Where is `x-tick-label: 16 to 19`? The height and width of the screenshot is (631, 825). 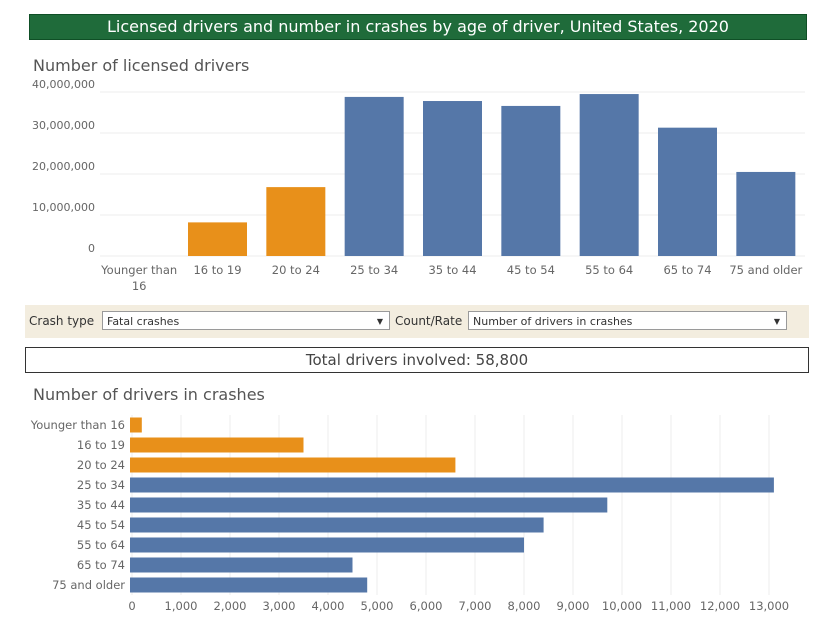
x-tick-label: 16 to 19 is located at coordinates (217, 270).